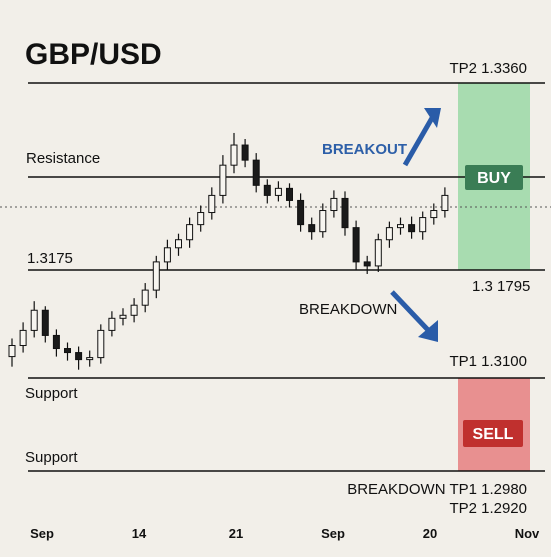 This screenshot has width=551, height=557. I want to click on sell-button, so click(493, 433).